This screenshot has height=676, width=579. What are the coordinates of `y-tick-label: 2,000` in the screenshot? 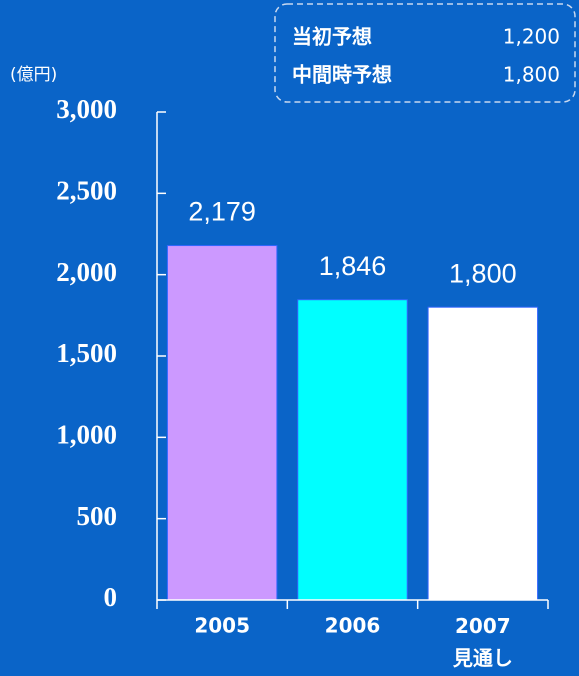 It's located at (86, 272).